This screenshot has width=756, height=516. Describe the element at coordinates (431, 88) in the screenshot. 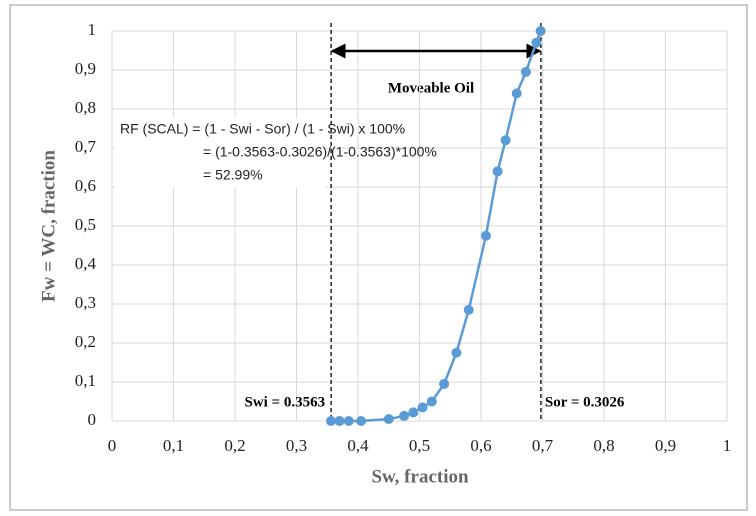

I see `arrow-label: Moveable Oil` at that location.